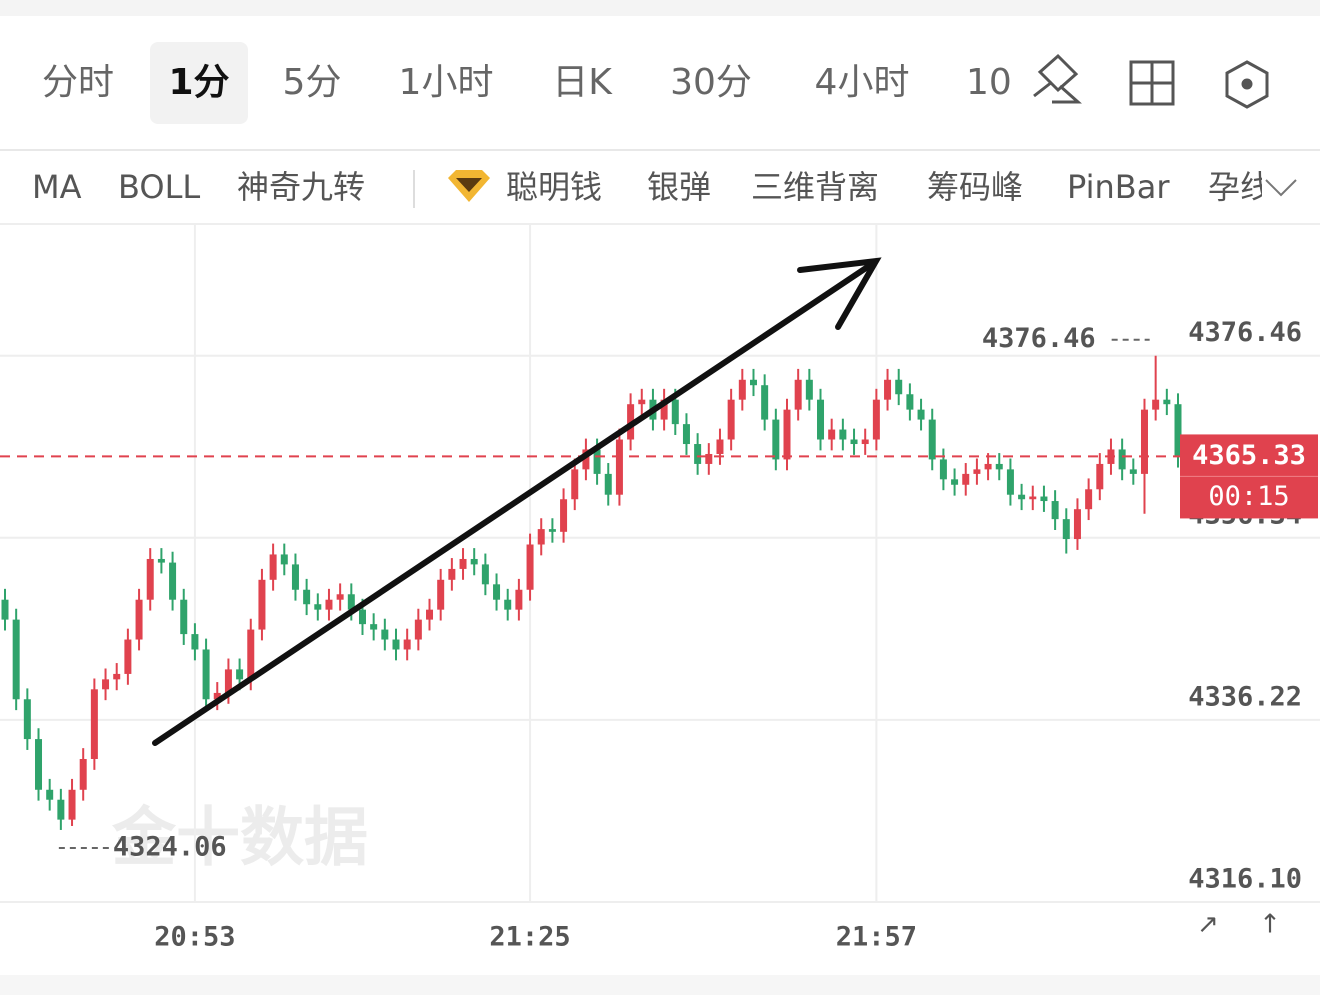  What do you see at coordinates (711, 82) in the screenshot?
I see `tab: 30分` at bounding box center [711, 82].